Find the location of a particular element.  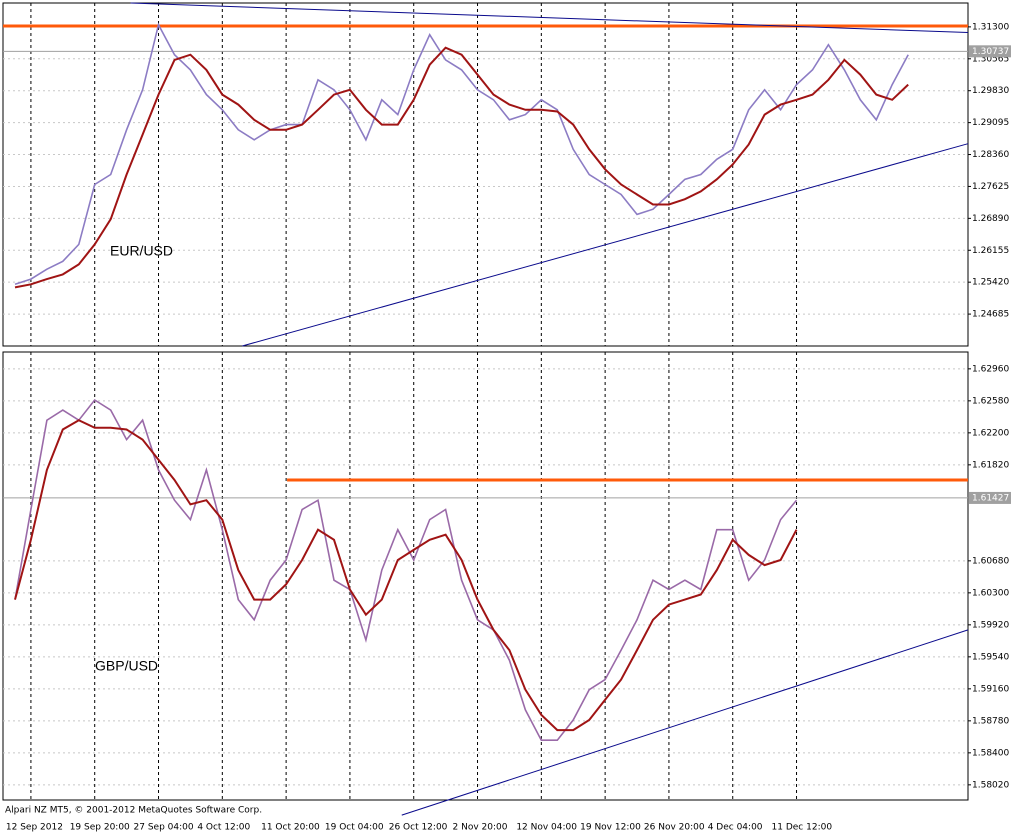

x-tick-label: 27 Sep 04:00 is located at coordinates (164, 828).